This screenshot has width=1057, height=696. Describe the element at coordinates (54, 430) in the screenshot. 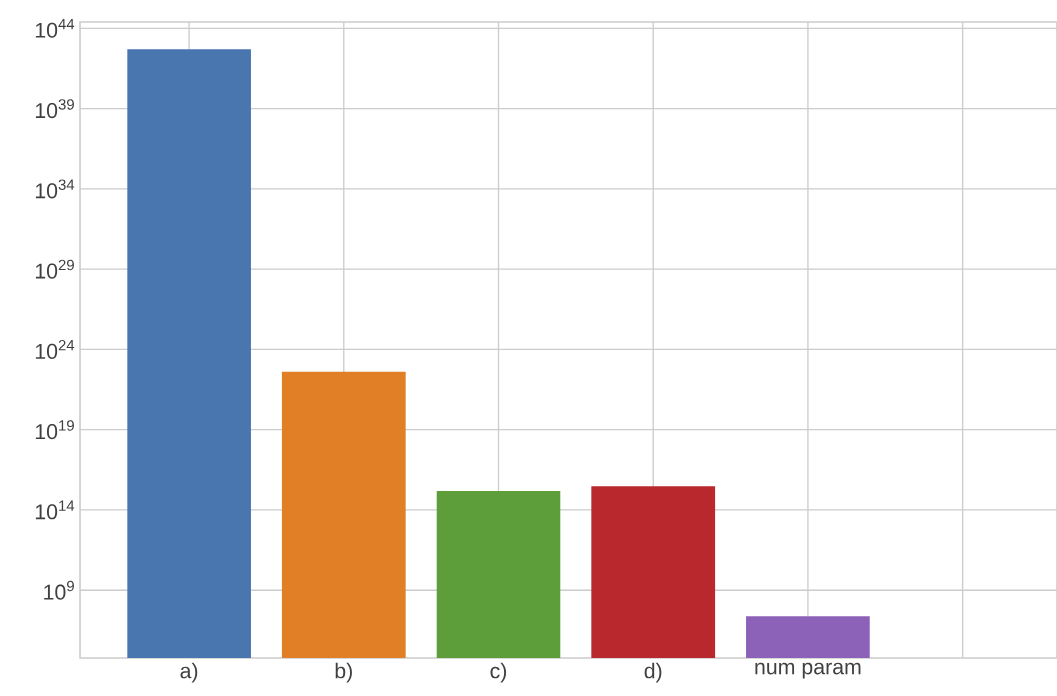

I see `y-tick-label: 10$^{19}$` at that location.